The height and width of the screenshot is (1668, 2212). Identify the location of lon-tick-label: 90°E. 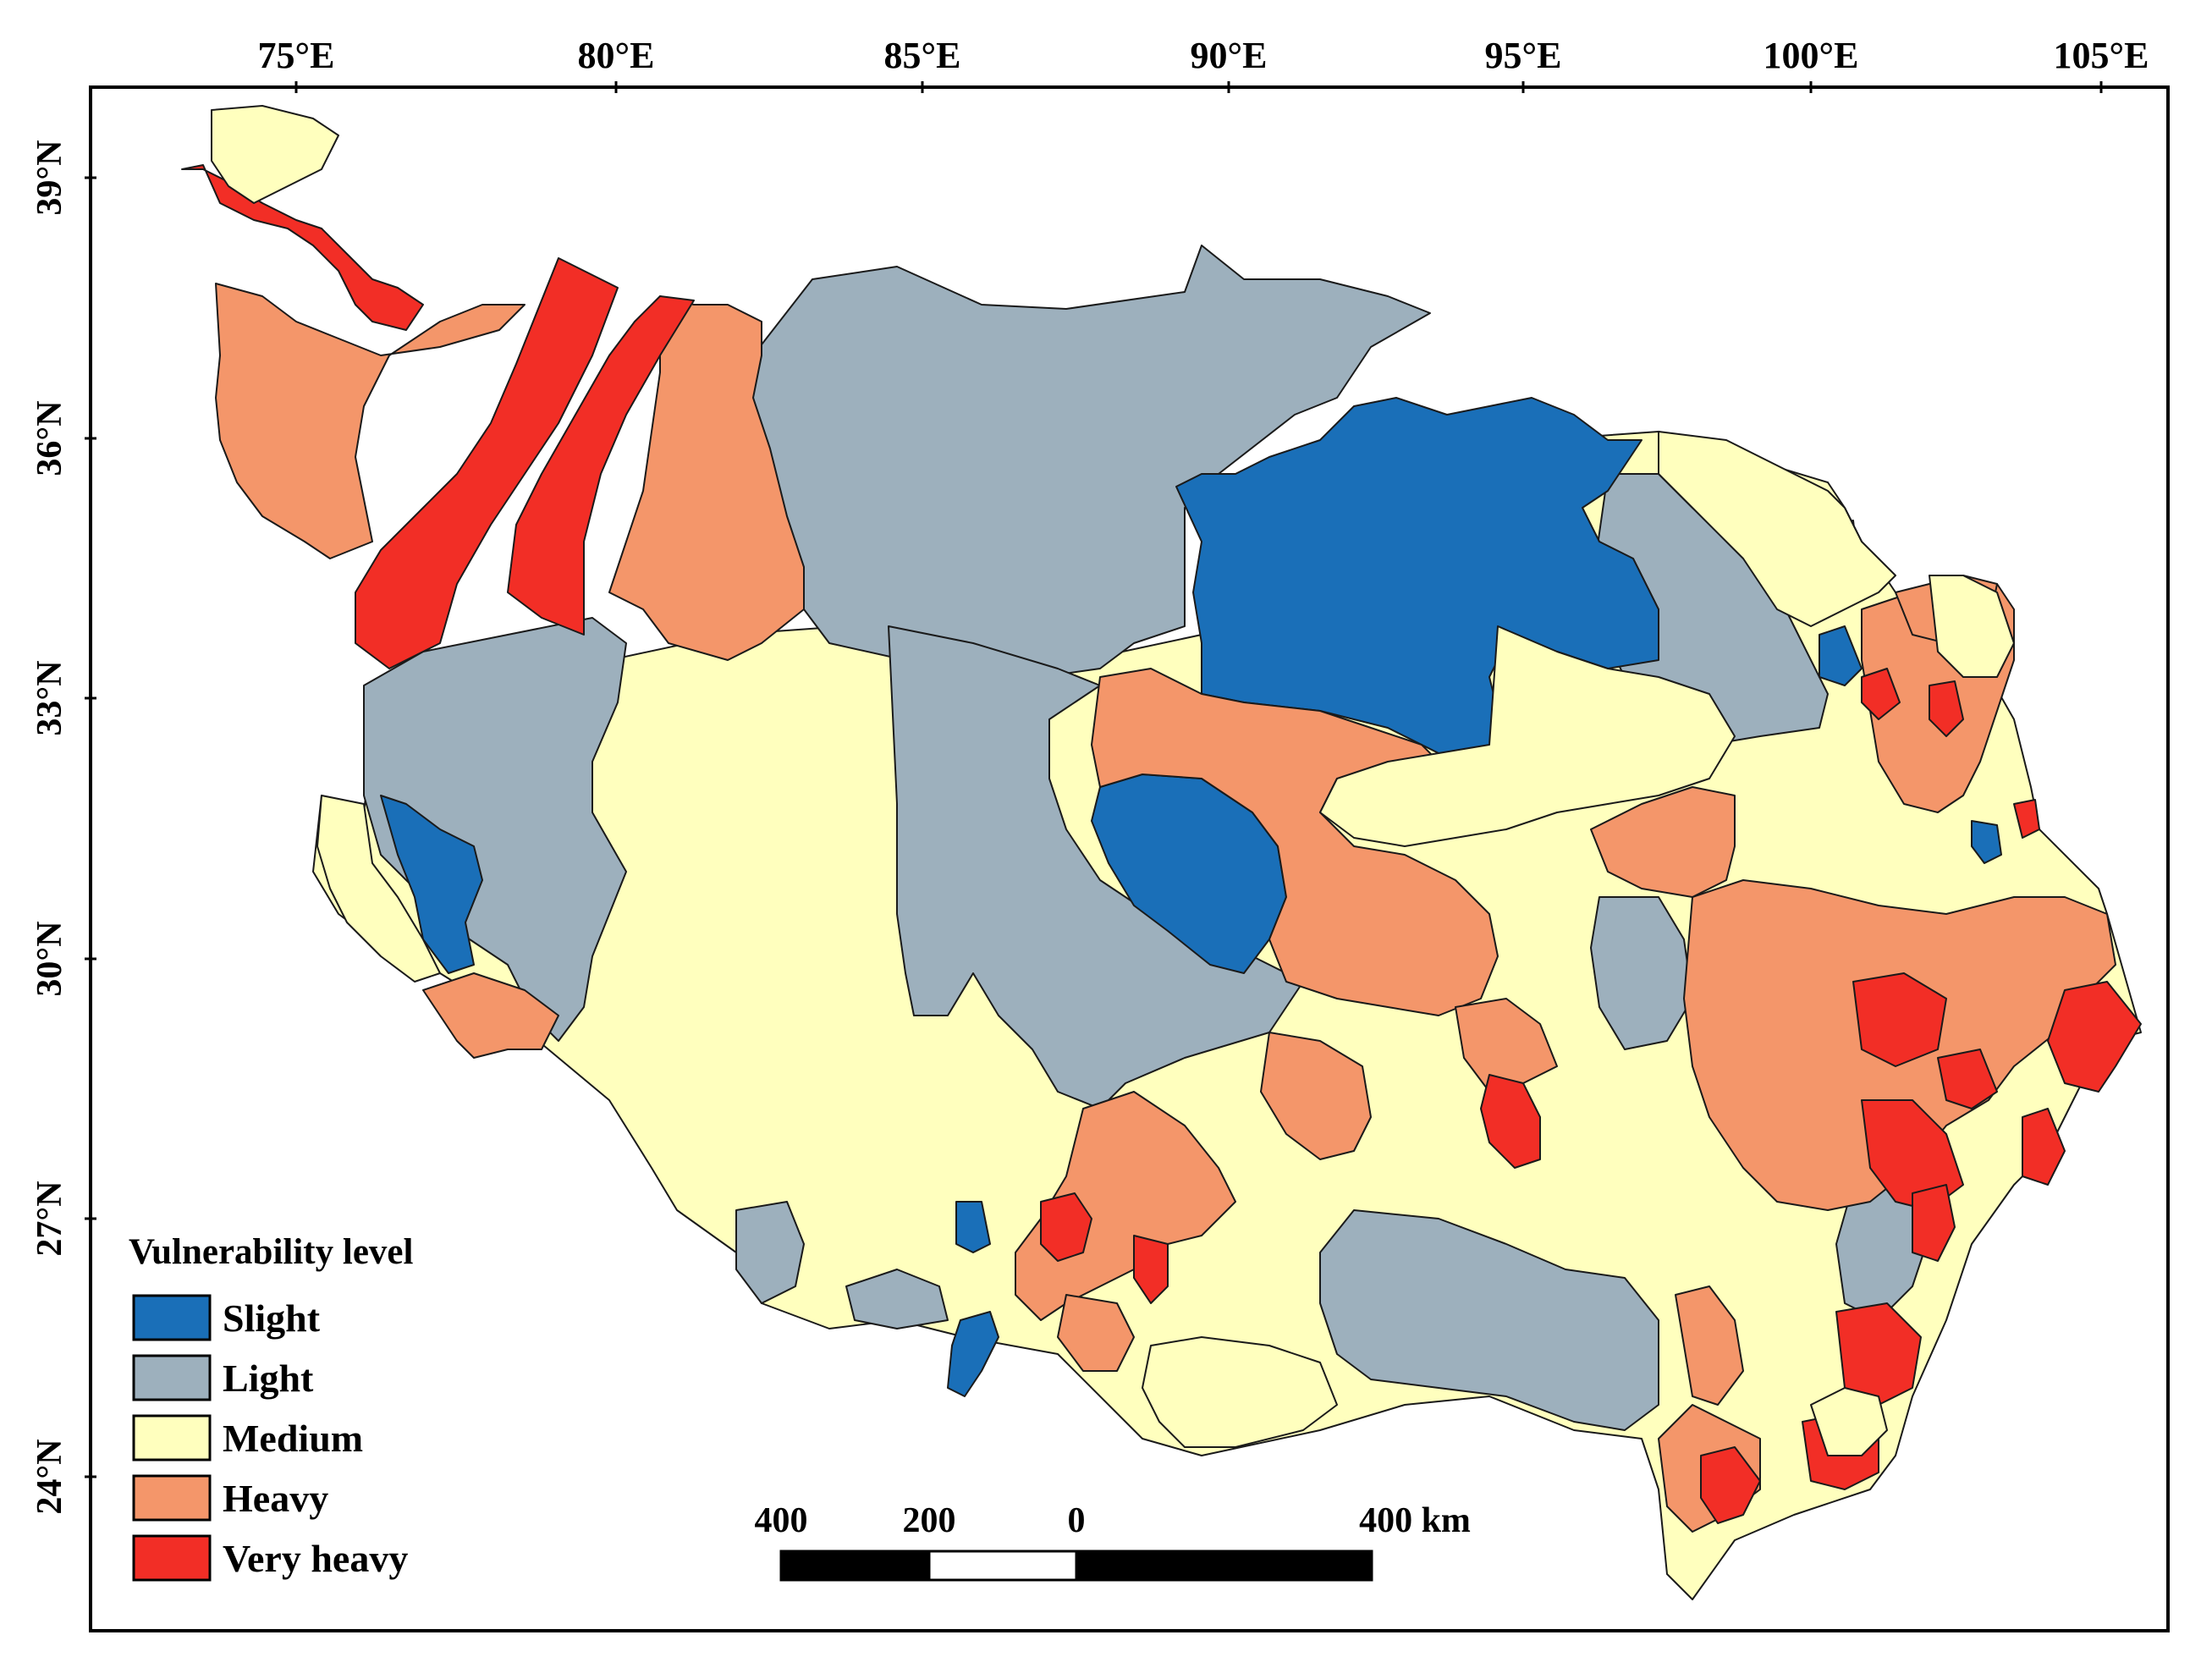
(1229, 55).